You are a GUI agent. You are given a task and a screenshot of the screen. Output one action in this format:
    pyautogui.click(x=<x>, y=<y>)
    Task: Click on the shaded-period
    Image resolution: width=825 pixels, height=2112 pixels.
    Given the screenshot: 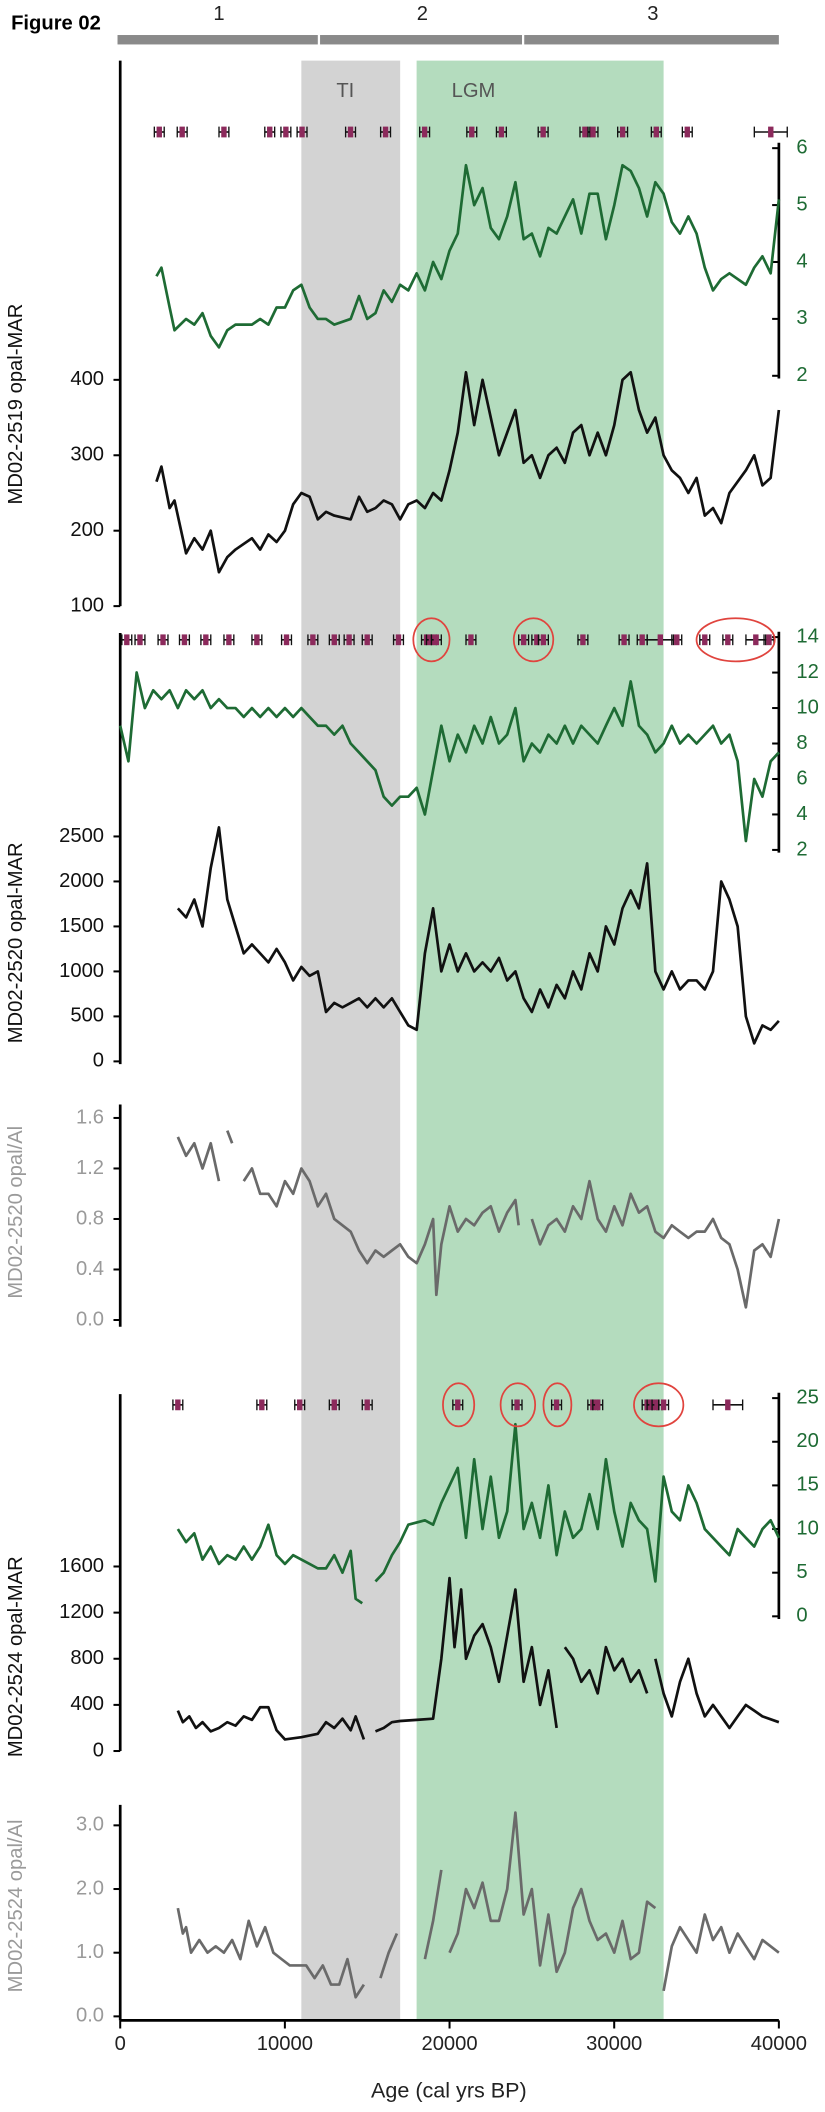 What is the action you would take?
    pyautogui.click(x=351, y=1040)
    